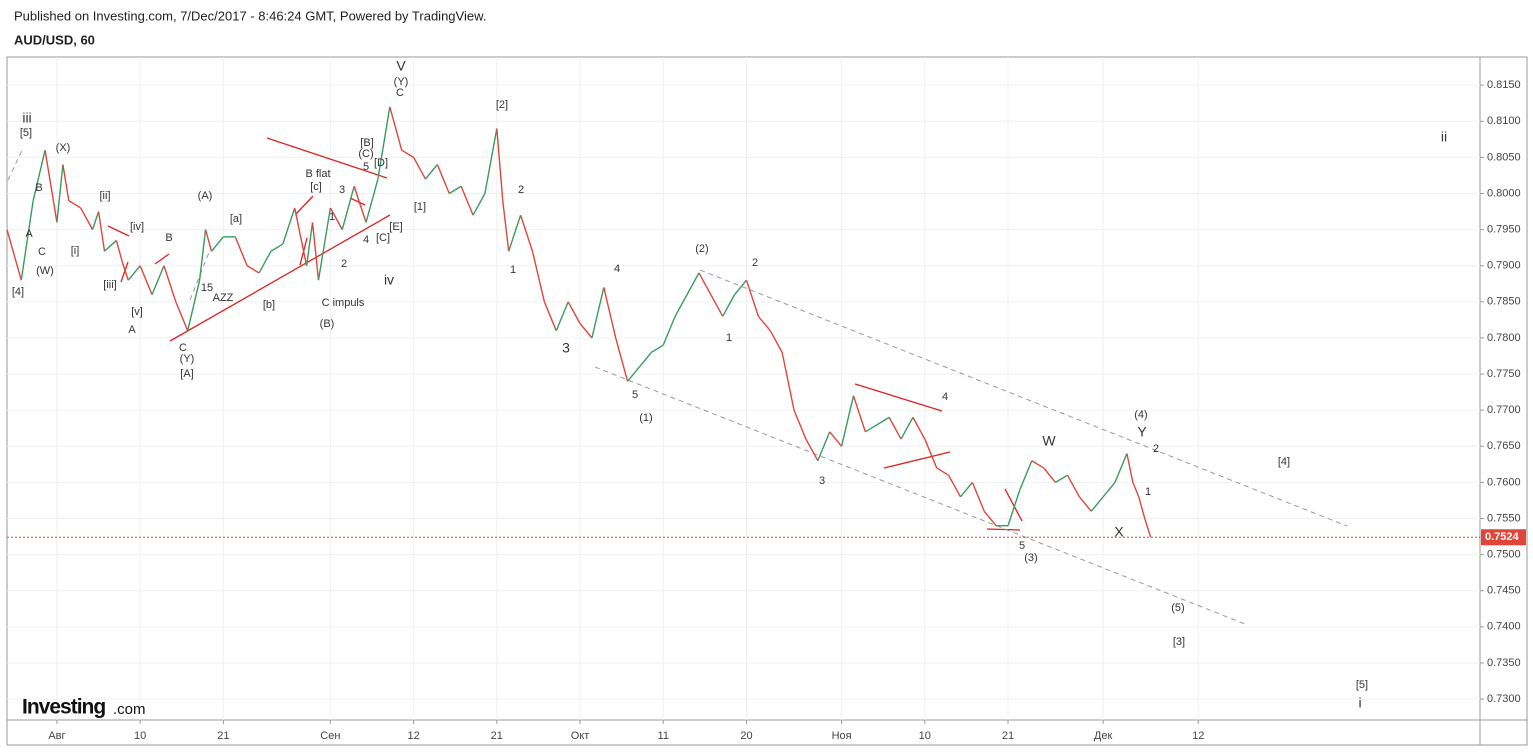 The height and width of the screenshot is (754, 1533). I want to click on wave-label: Y, so click(1142, 432).